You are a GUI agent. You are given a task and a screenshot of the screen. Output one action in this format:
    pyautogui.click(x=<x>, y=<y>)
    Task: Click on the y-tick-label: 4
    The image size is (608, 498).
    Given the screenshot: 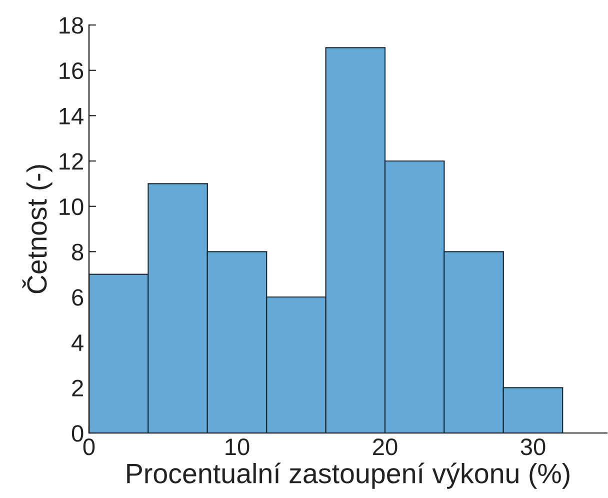 What is the action you would take?
    pyautogui.click(x=78, y=342)
    